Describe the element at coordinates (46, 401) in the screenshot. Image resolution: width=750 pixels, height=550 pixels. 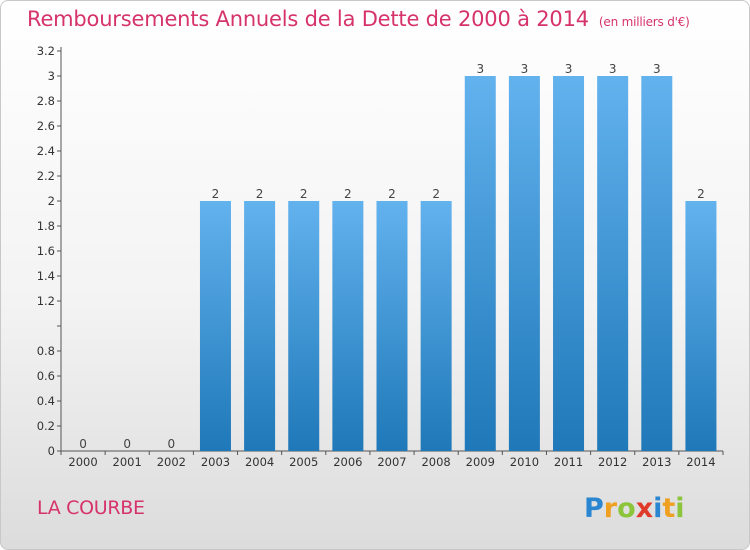
I see `y-tick-label: 0.4` at that location.